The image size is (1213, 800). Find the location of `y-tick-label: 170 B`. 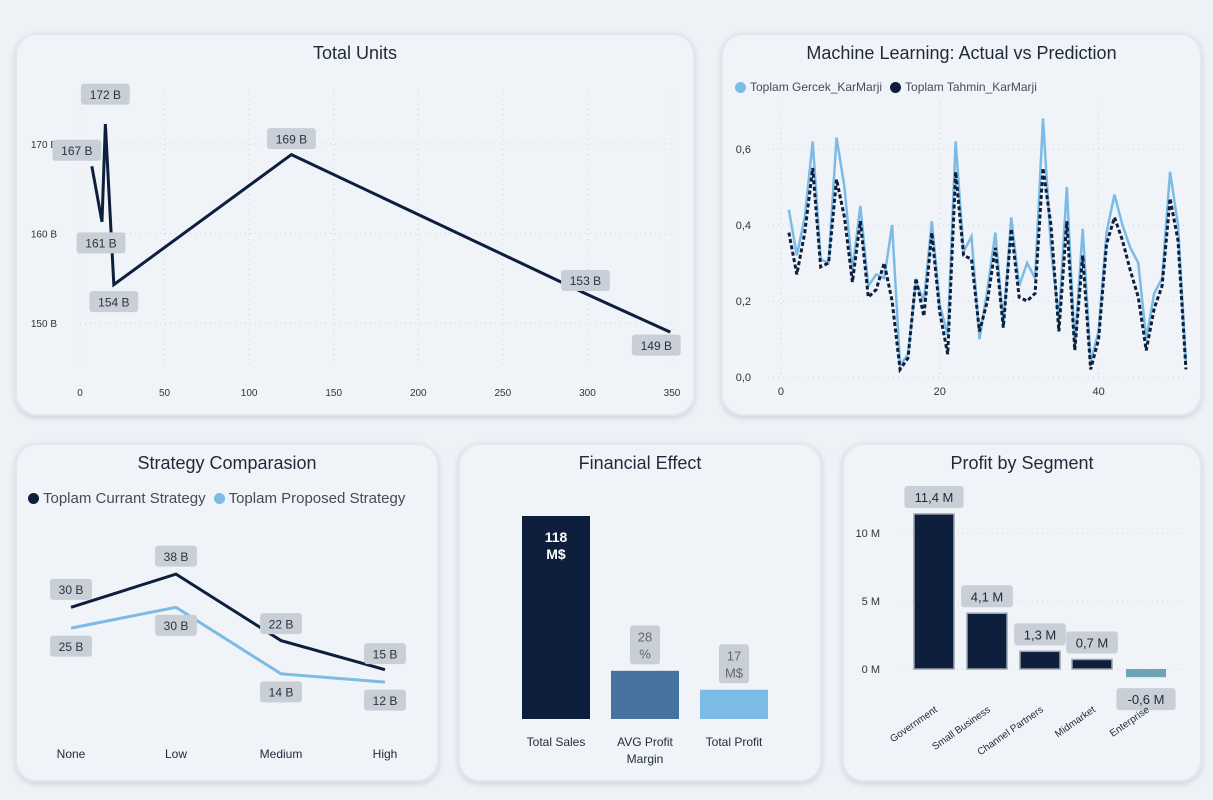

y-tick-label: 170 B is located at coordinates (44, 145).